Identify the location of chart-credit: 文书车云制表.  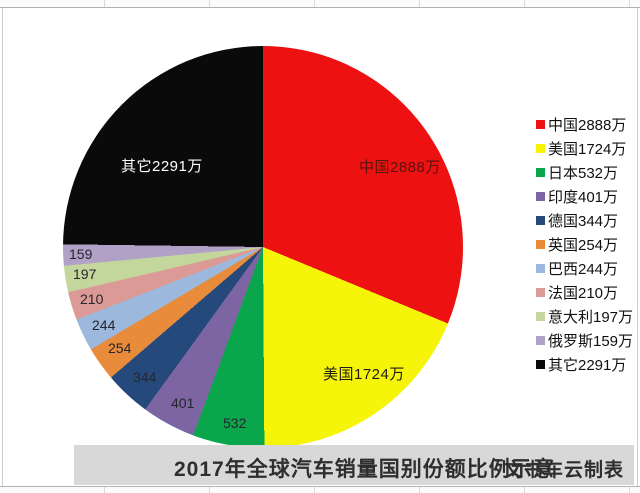
(563, 470).